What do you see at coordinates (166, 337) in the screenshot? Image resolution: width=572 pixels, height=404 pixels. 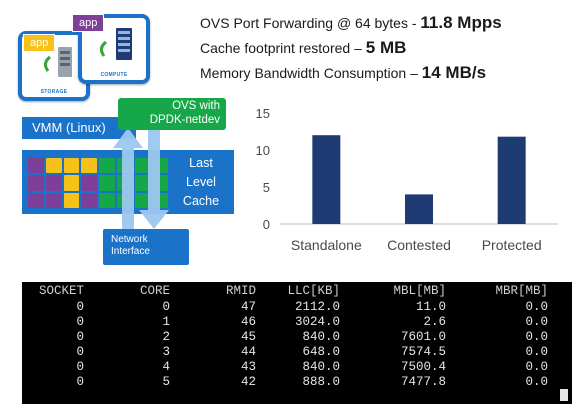 I see `table-cell: 2` at bounding box center [166, 337].